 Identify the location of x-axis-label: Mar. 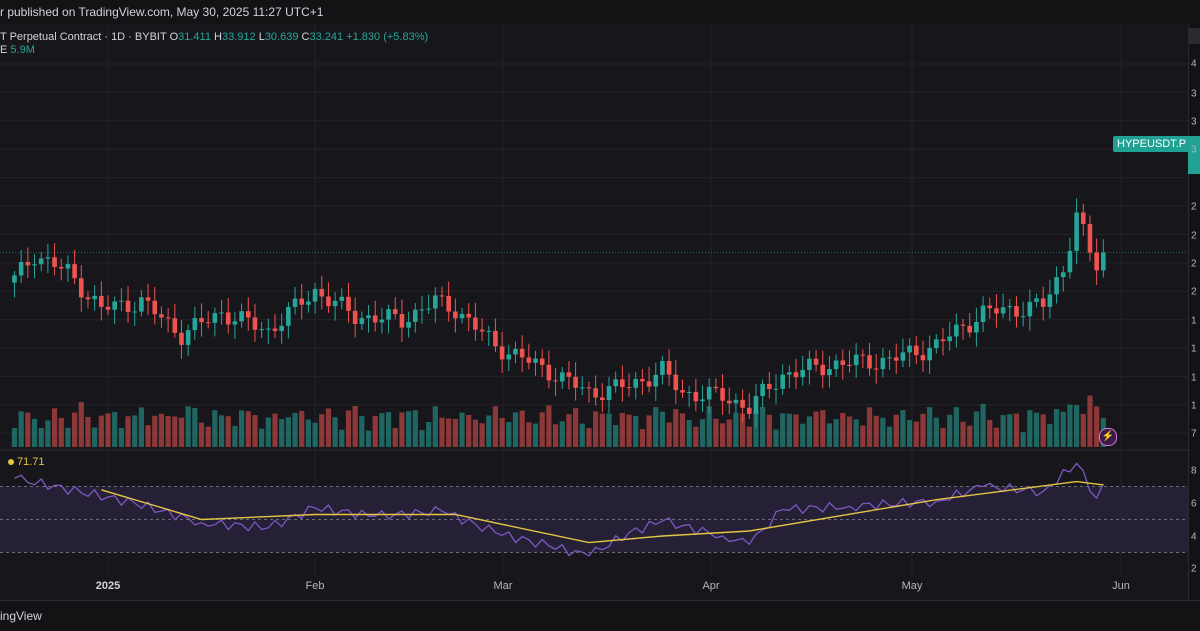
(503, 586).